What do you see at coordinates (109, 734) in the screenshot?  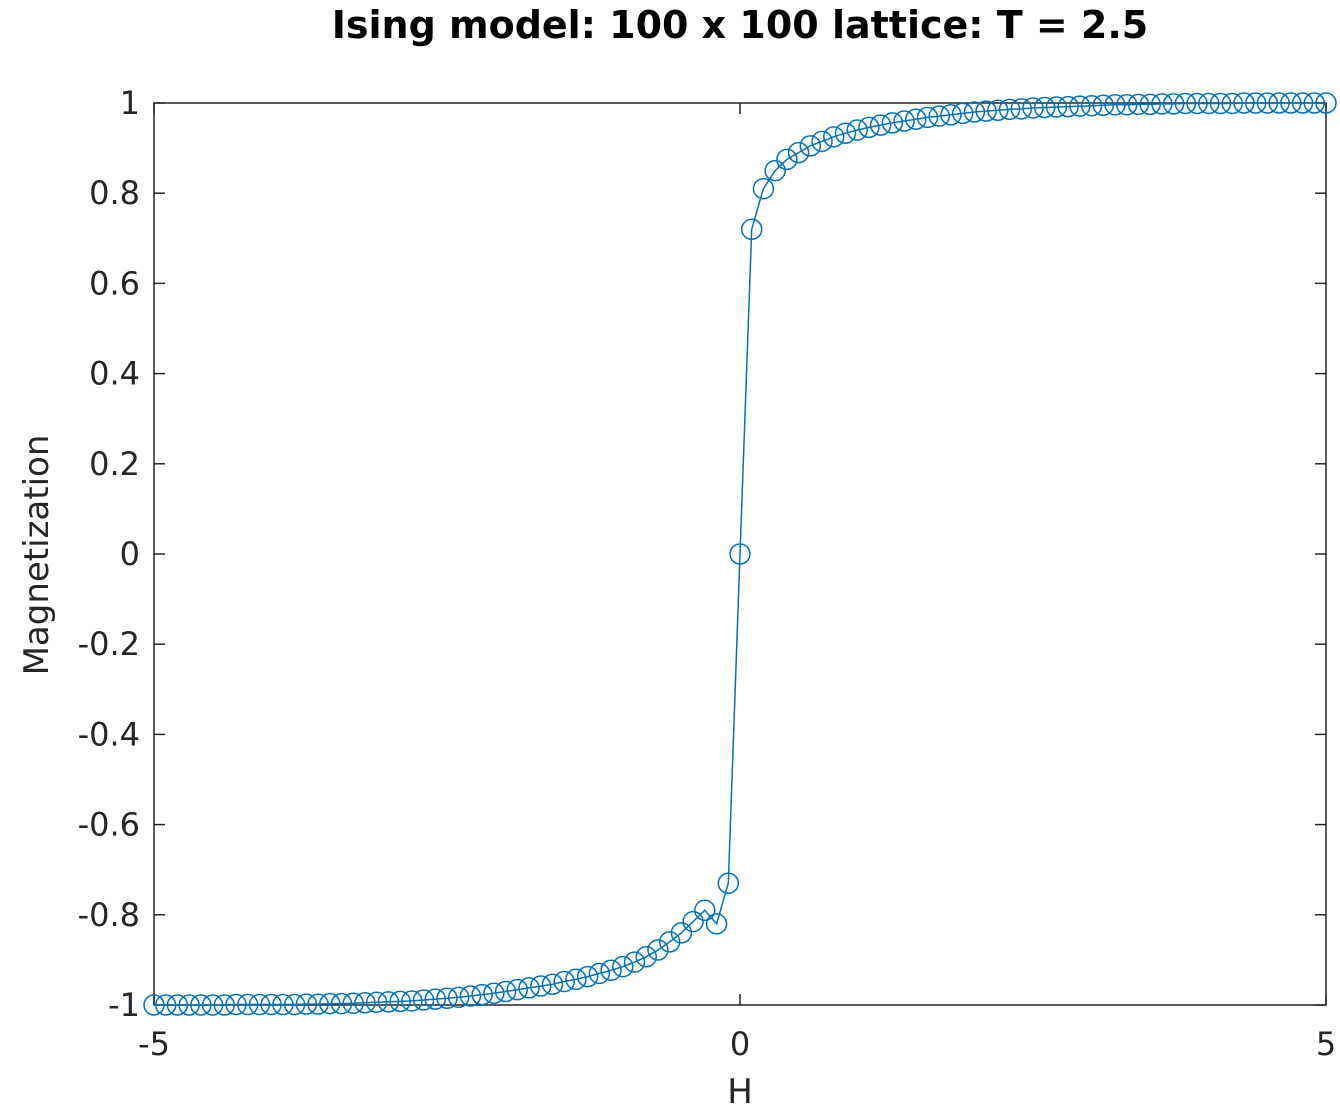 I see `y-tick-label: -0.4` at bounding box center [109, 734].